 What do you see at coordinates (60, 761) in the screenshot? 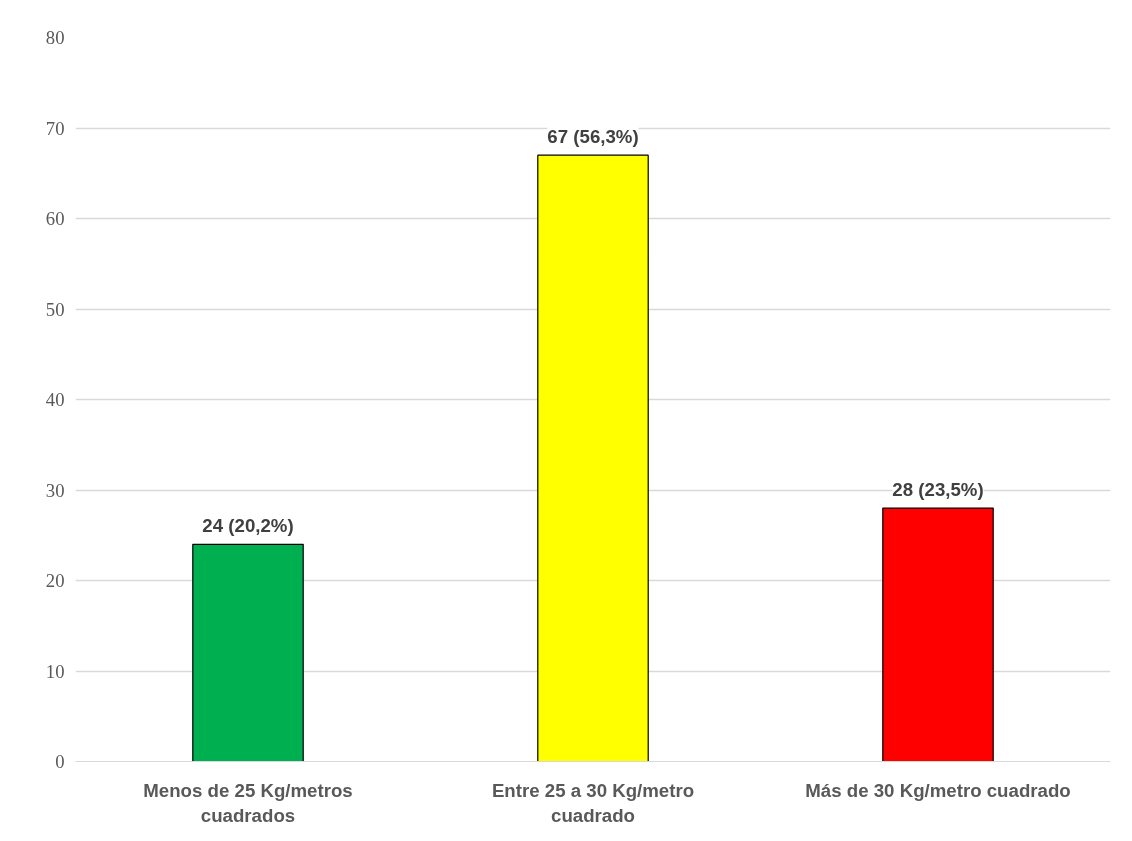
I see `y-tick-label: 0` at bounding box center [60, 761].